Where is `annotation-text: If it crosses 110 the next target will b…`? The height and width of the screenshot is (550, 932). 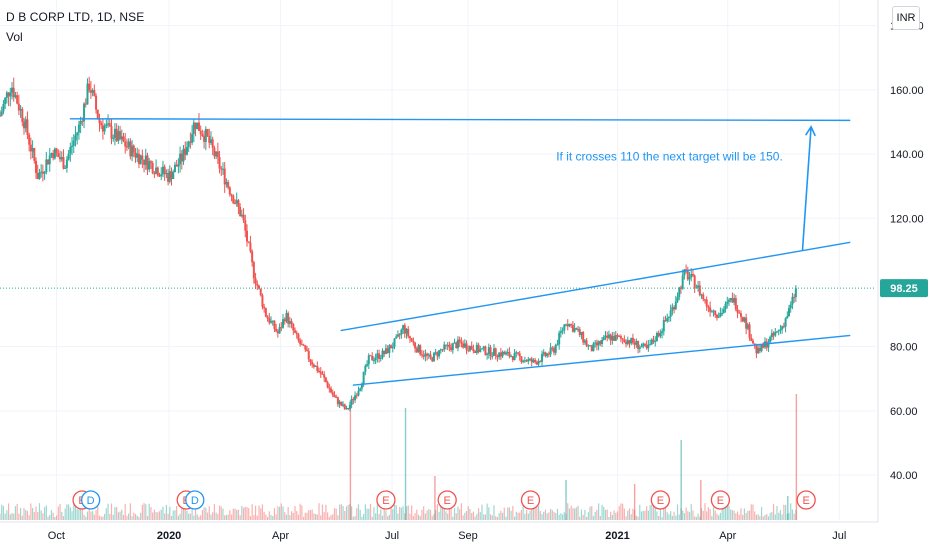 annotation-text: If it crosses 110 the next target will b… is located at coordinates (669, 156).